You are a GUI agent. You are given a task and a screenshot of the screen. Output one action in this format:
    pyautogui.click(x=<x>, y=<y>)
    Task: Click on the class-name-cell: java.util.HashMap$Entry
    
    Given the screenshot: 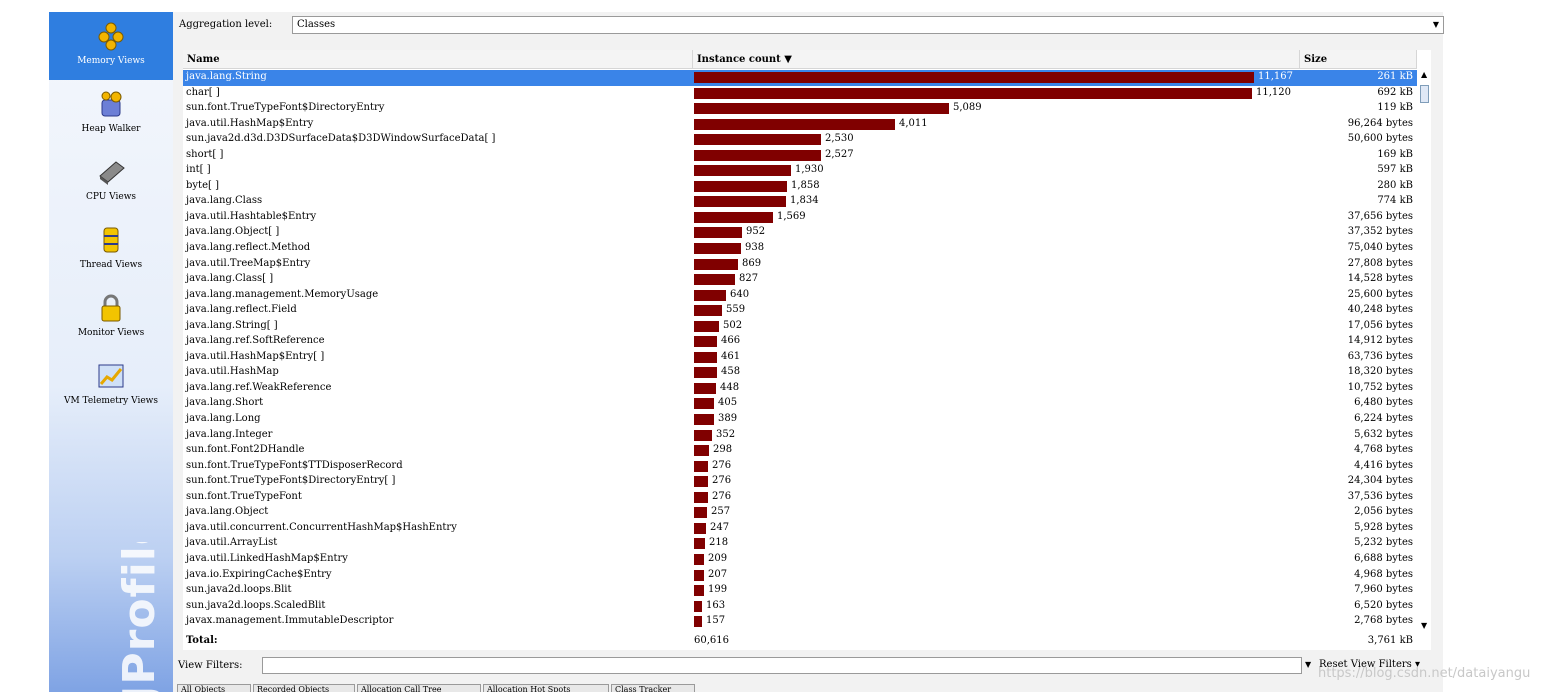 What is the action you would take?
    pyautogui.click(x=250, y=123)
    